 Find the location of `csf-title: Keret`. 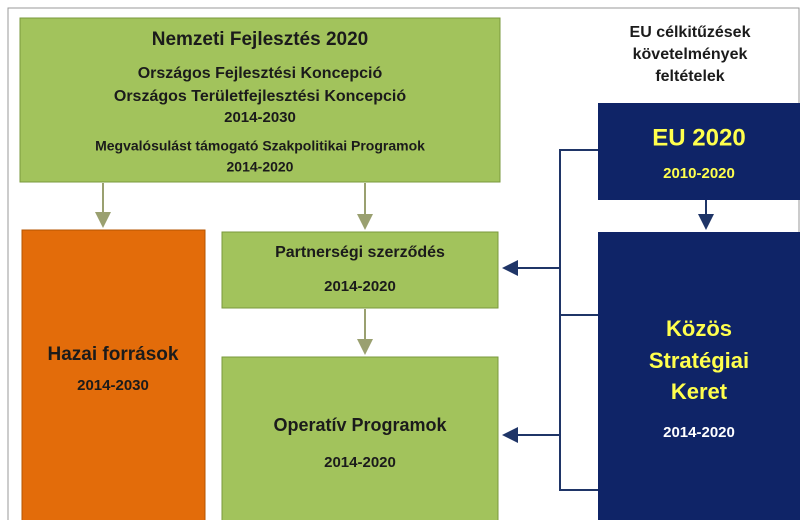

csf-title: Keret is located at coordinates (699, 391).